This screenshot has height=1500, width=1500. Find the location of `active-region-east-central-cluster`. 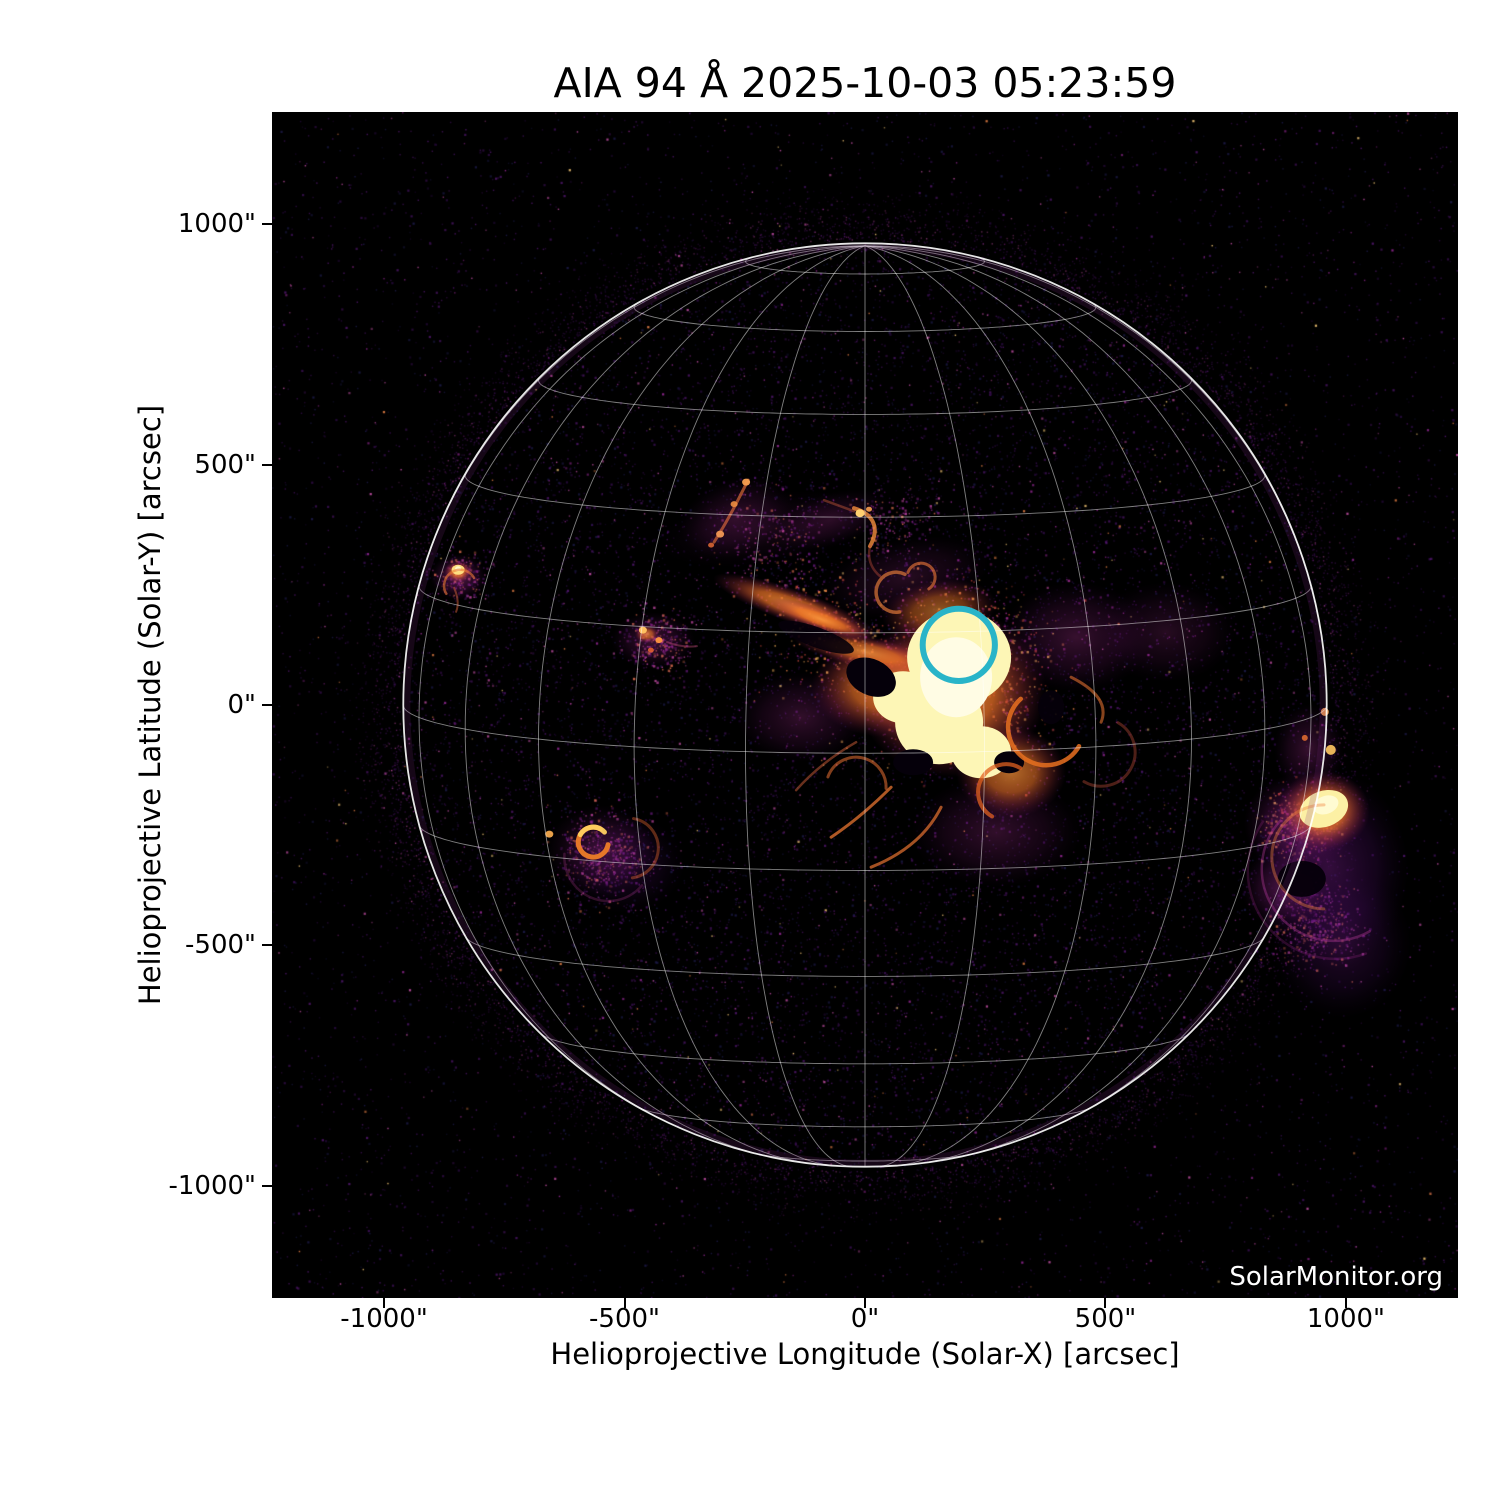

active-region-east-central-cluster is located at coordinates (654, 640).